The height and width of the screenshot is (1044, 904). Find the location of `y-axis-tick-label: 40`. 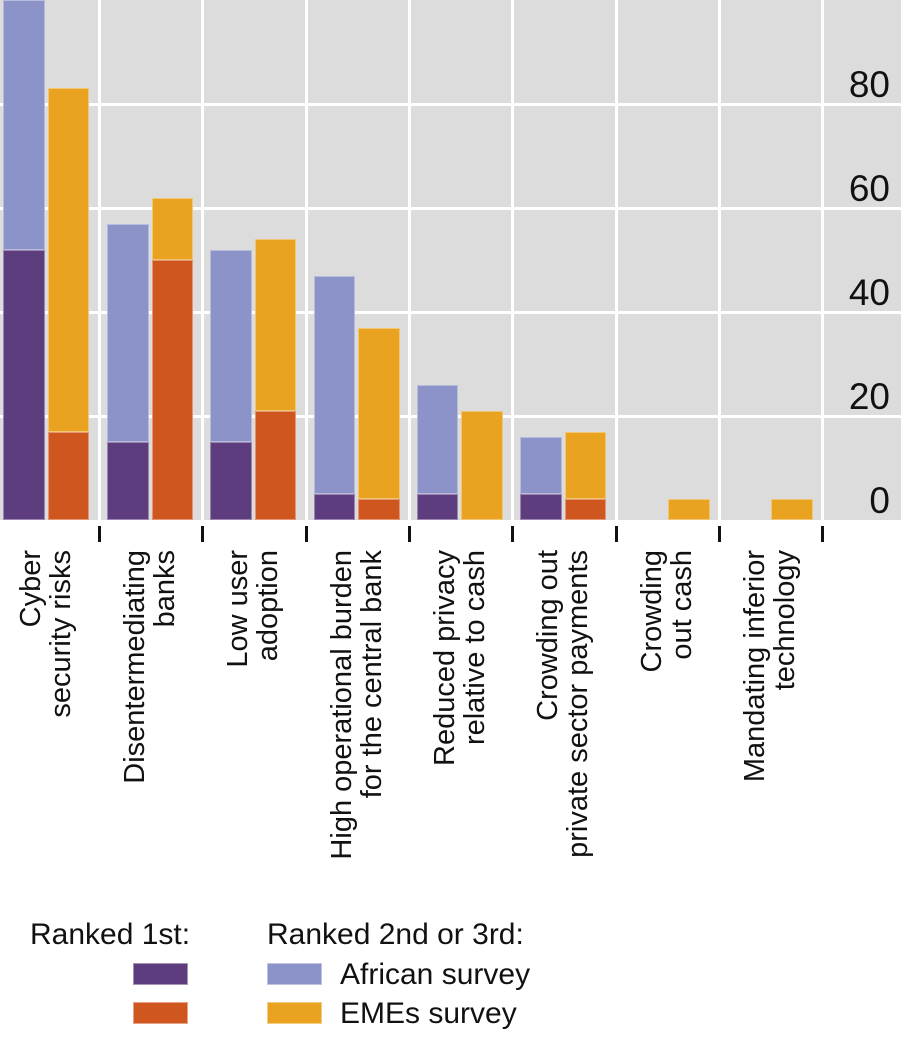

y-axis-tick-label: 40 is located at coordinates (869, 292).